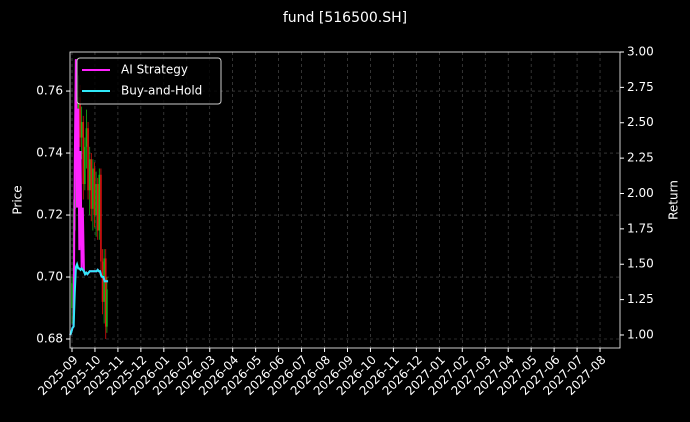  Describe the element at coordinates (18, 199) in the screenshot. I see `y-axis-label: Price` at that location.